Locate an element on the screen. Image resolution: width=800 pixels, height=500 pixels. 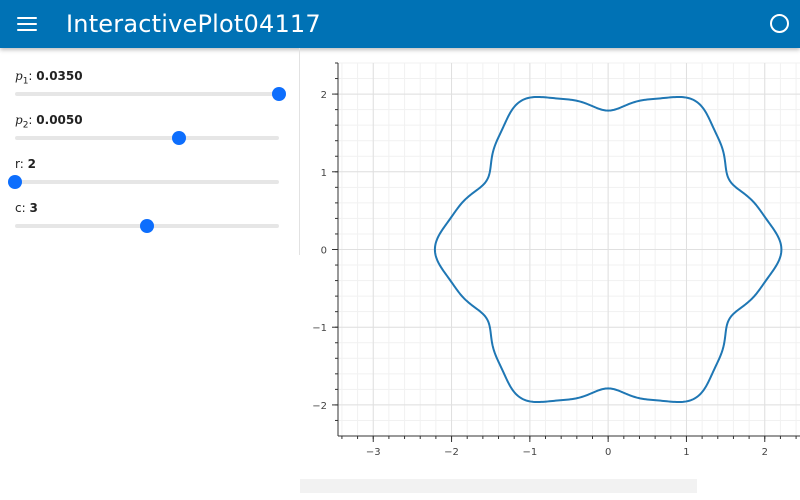
slider-r: r: 2 is located at coordinates (143, 172).